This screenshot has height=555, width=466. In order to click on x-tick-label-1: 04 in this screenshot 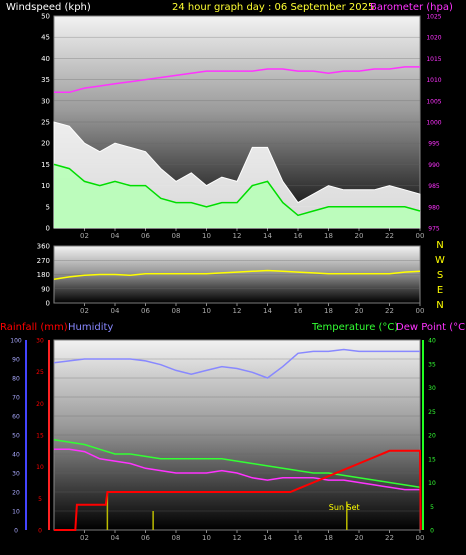, I will do `click(115, 236)`.